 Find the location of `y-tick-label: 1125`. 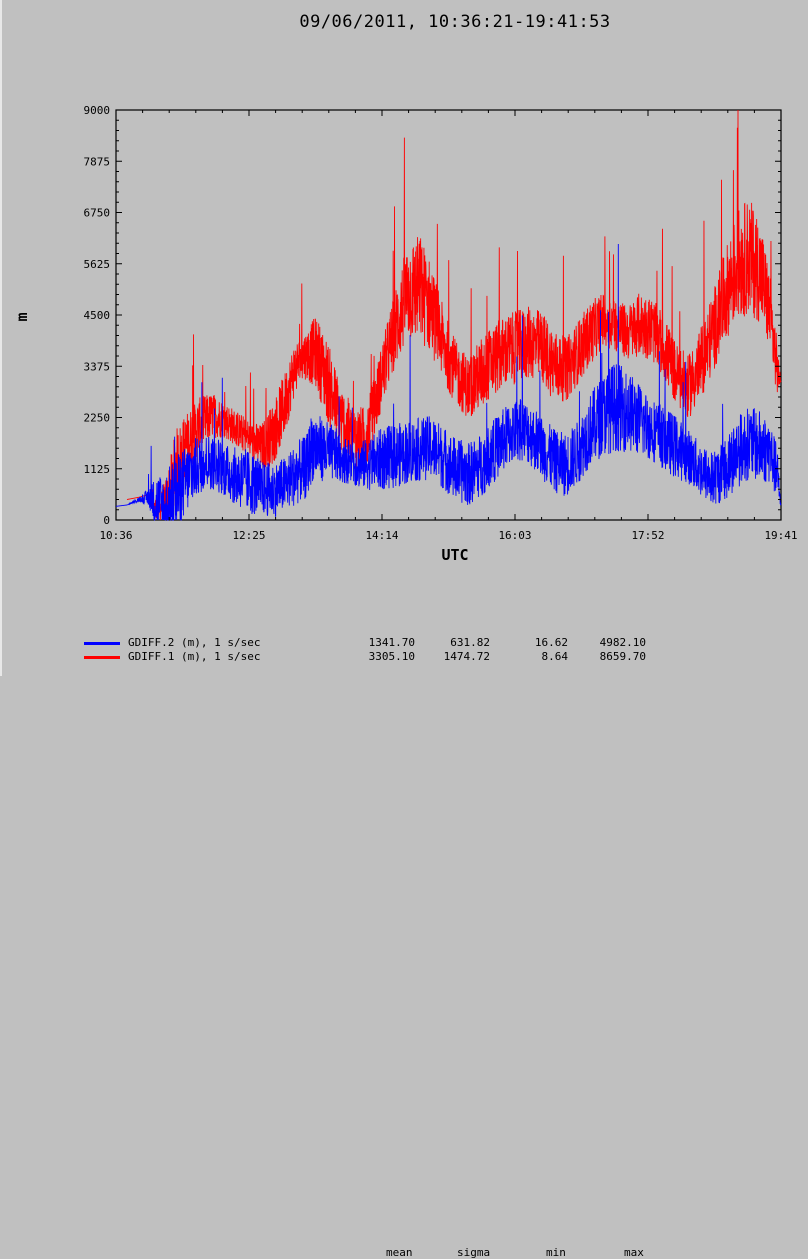

y-tick-label: 1125 is located at coordinates (97, 469).